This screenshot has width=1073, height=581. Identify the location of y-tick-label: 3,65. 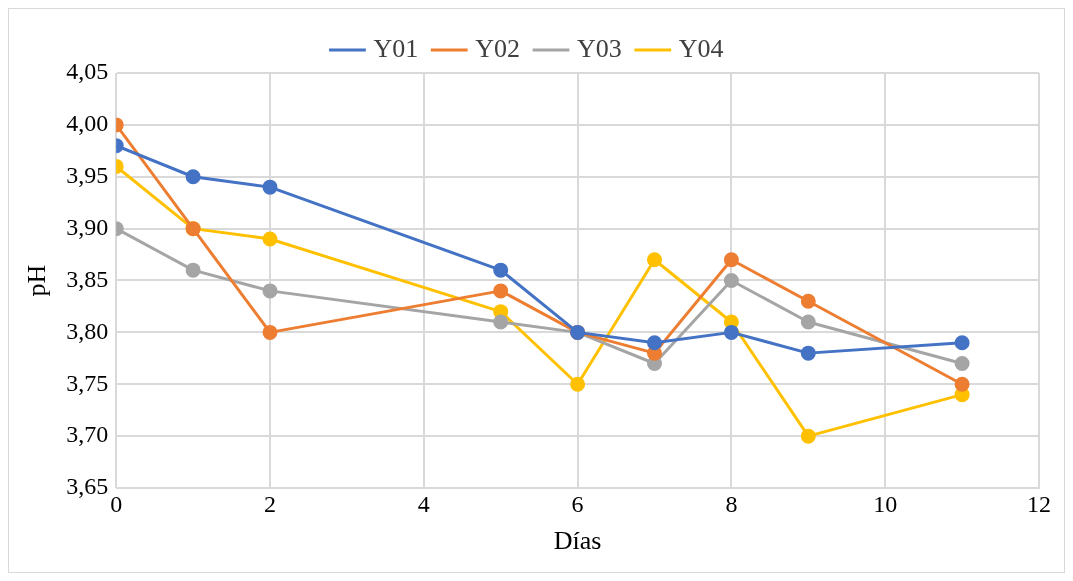
(87, 486).